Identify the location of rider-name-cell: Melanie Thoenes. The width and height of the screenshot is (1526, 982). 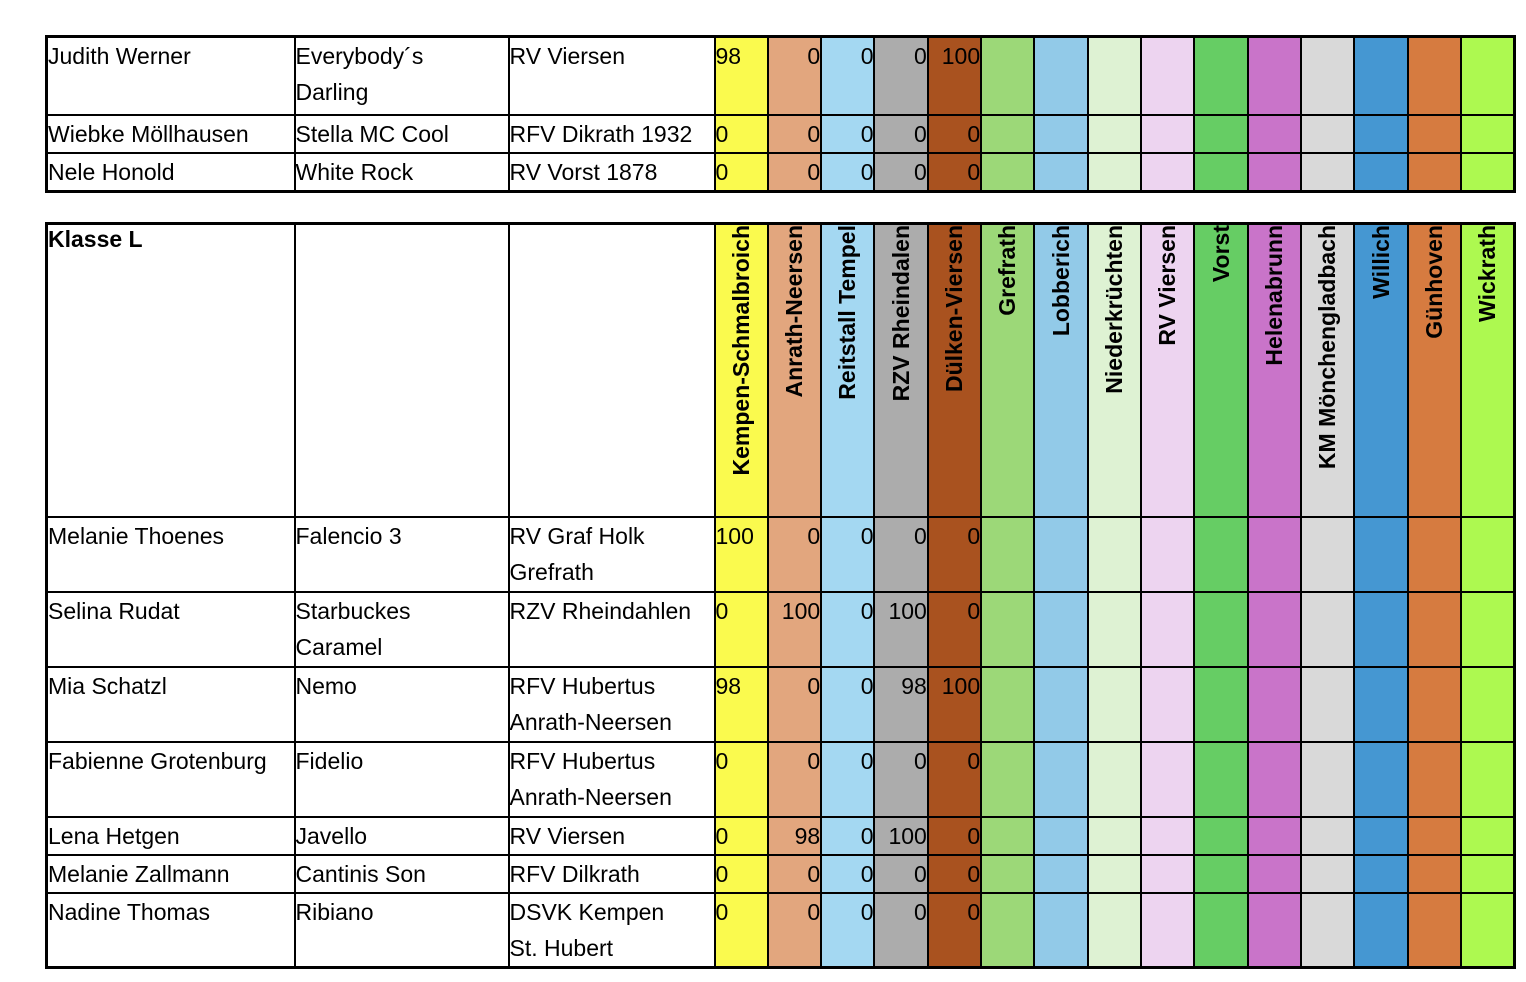
(170, 554).